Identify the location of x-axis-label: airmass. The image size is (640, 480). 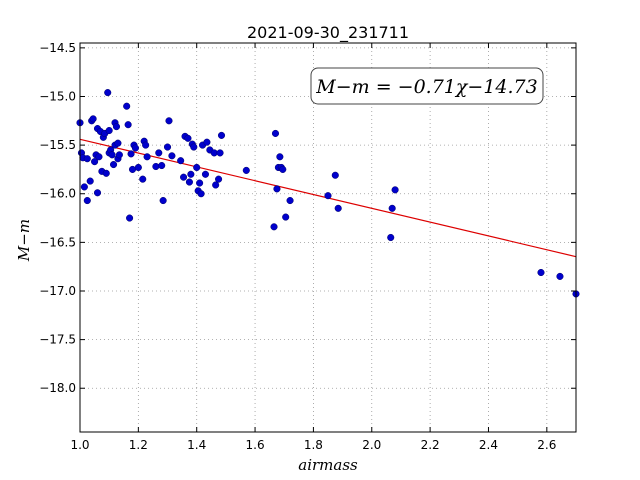
(328, 465).